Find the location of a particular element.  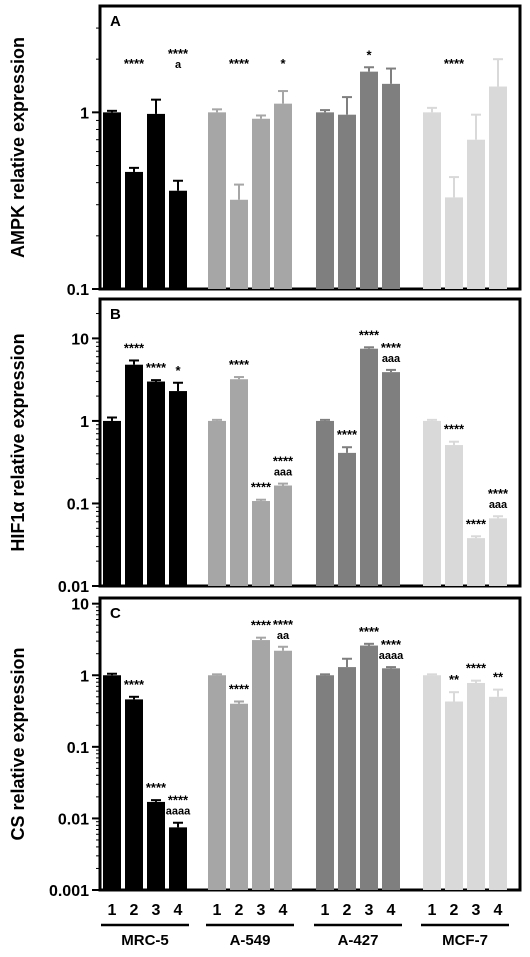

y-tick-label: 1 is located at coordinates (84, 676).